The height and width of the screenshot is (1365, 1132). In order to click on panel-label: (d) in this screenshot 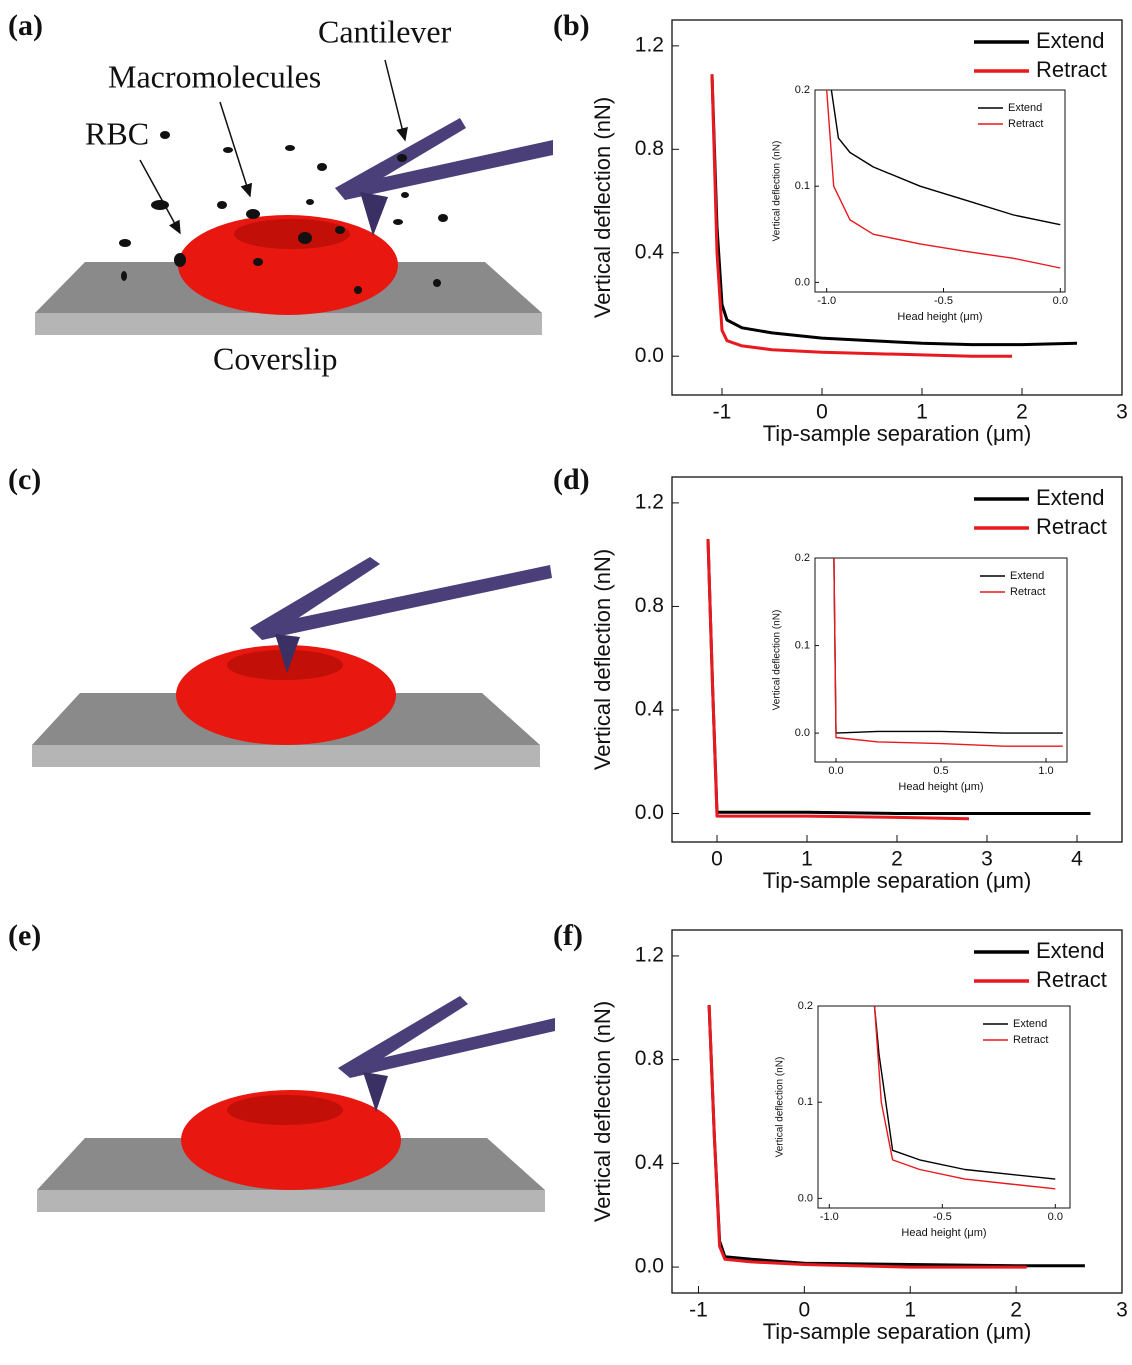, I will do `click(571, 479)`.